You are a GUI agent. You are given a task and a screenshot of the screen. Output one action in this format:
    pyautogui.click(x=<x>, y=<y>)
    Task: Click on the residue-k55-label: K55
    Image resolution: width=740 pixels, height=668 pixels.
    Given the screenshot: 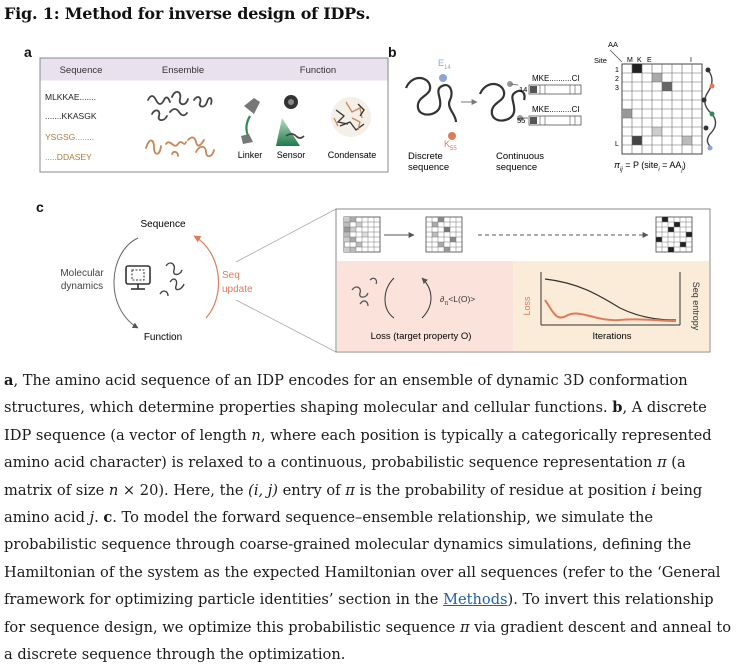 What is the action you would take?
    pyautogui.click(x=450, y=145)
    